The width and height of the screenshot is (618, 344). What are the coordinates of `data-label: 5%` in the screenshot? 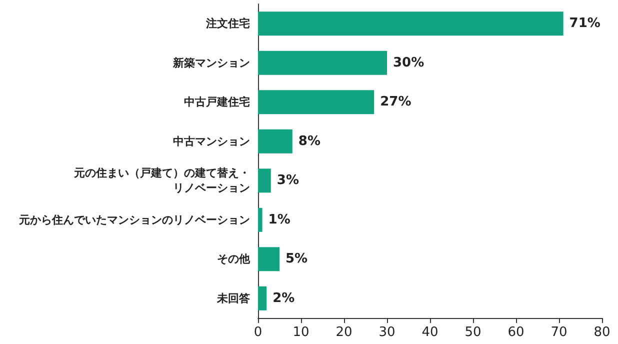 It's located at (297, 259).